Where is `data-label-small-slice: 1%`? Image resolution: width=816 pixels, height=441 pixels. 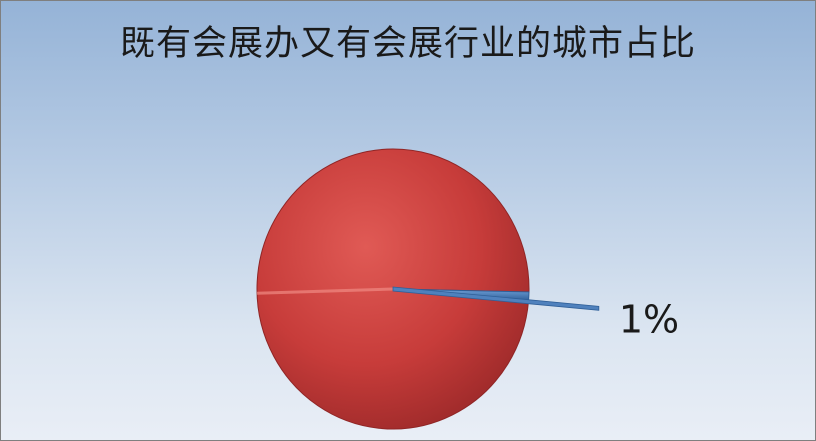
data-label-small-slice: 1% is located at coordinates (649, 319).